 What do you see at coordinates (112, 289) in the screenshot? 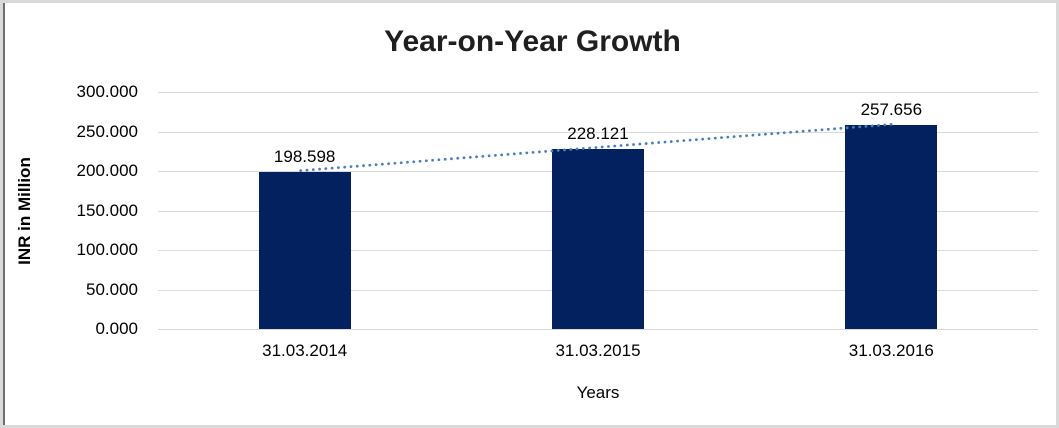
I see `y-tick-label: 50.000` at bounding box center [112, 289].